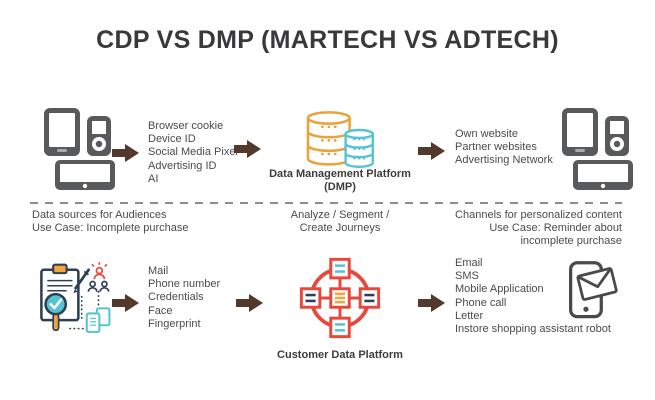 The height and width of the screenshot is (400, 655). Describe the element at coordinates (538, 215) in the screenshot. I see `caption-line: Channels for personalized content` at that location.